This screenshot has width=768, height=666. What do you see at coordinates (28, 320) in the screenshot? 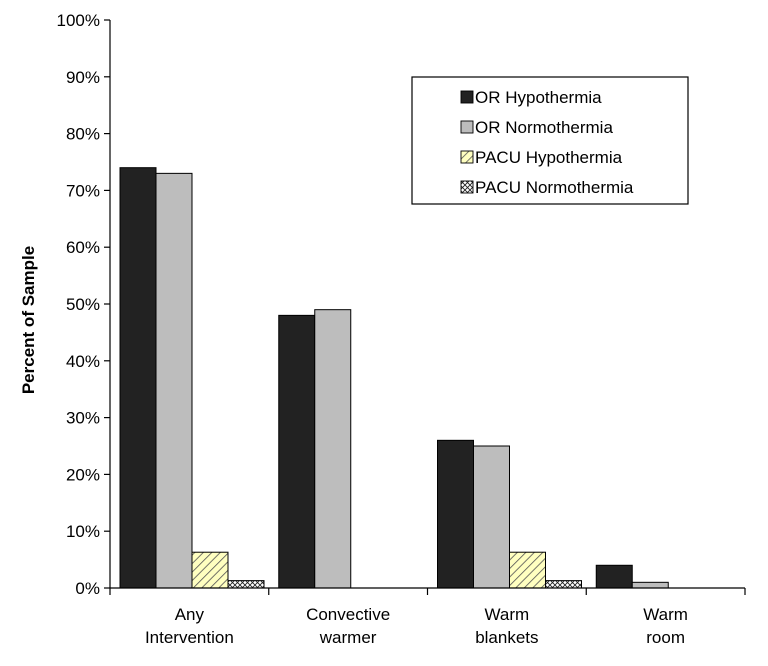
I see `y-axis-title: Percent of Sample` at bounding box center [28, 320].